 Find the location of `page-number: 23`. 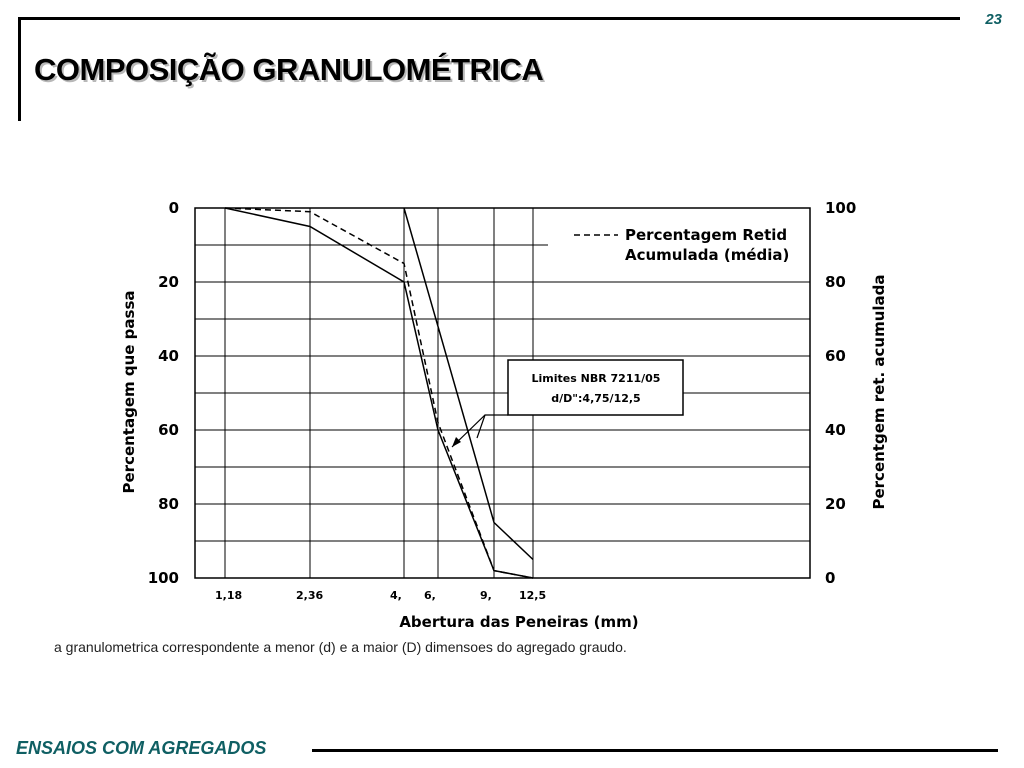

page-number: 23 is located at coordinates (993, 19).